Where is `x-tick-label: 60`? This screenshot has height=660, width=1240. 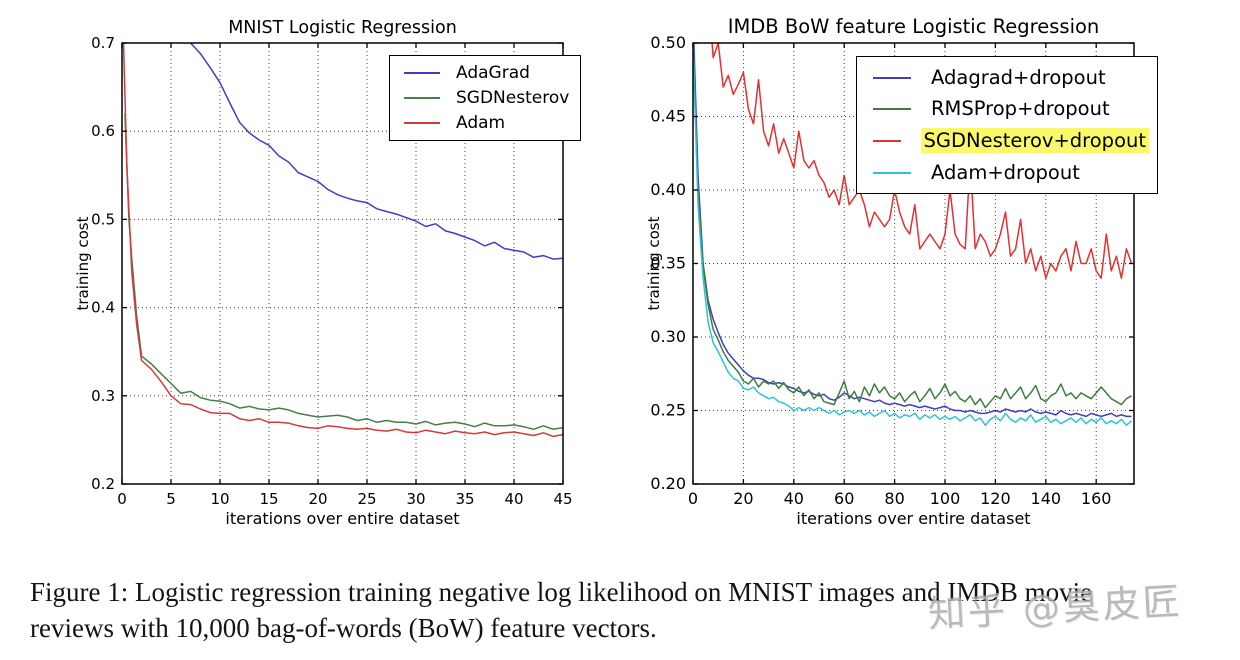 x-tick-label: 60 is located at coordinates (844, 498).